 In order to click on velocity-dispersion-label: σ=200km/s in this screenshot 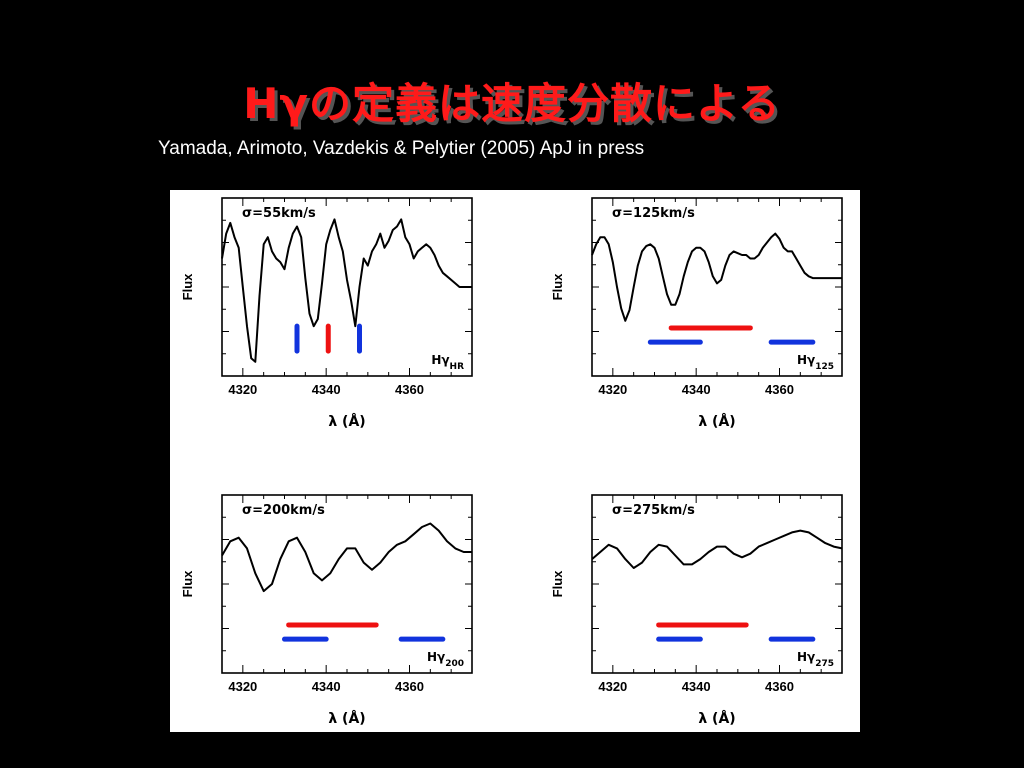, I will do `click(283, 510)`.